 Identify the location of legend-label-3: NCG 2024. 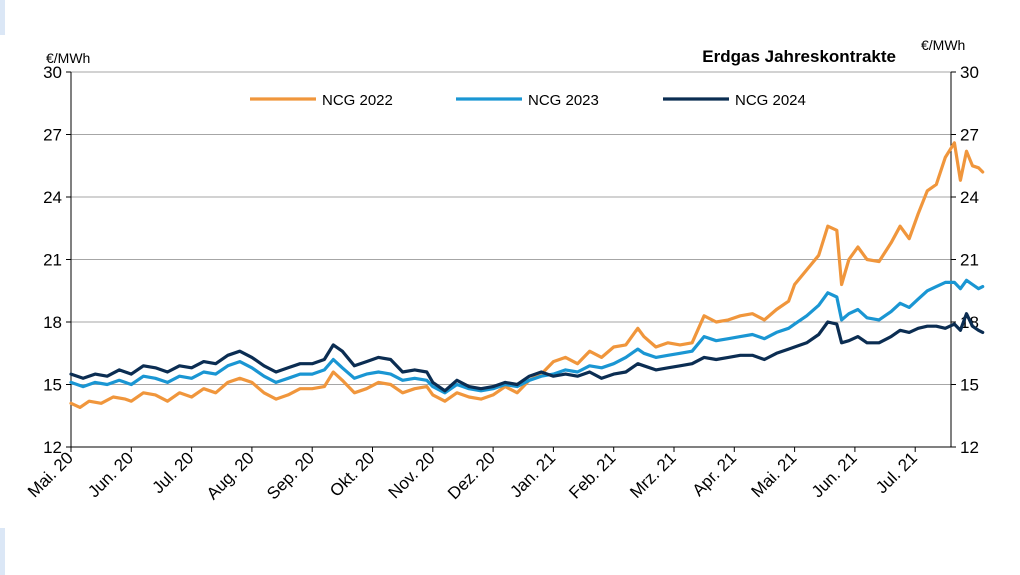
(770, 100).